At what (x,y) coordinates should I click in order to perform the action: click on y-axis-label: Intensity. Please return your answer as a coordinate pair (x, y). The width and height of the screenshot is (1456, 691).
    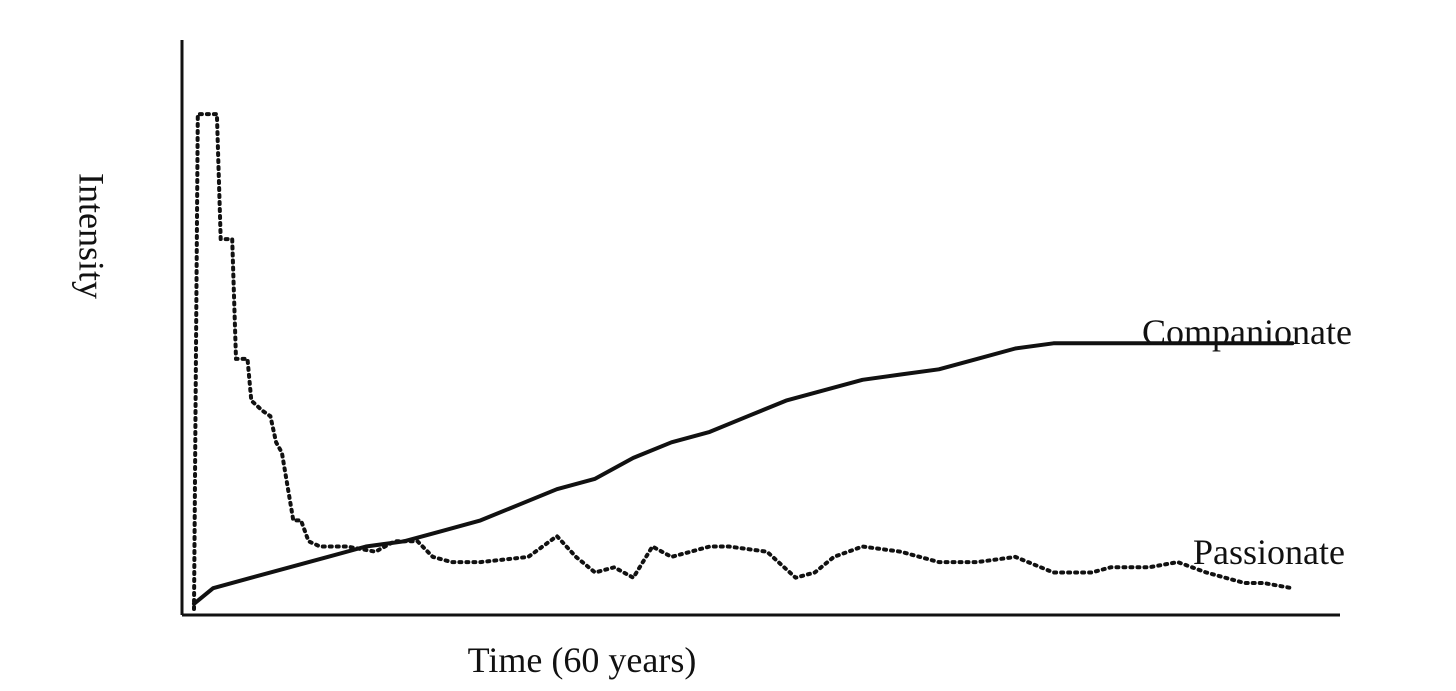
    Looking at the image, I should click on (92, 236).